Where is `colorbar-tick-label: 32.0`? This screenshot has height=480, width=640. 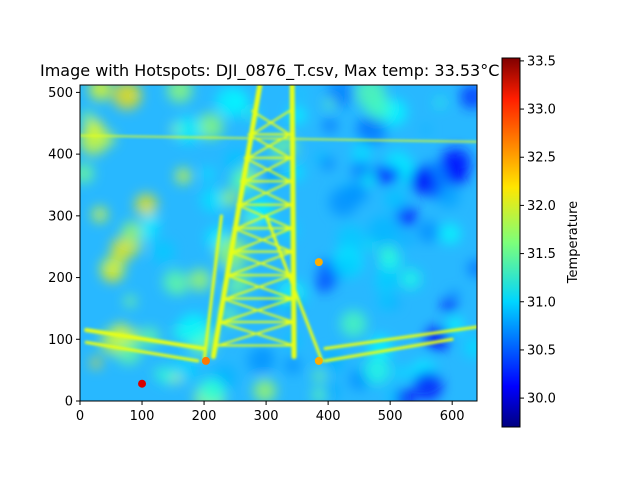
colorbar-tick-label: 32.0 is located at coordinates (541, 206).